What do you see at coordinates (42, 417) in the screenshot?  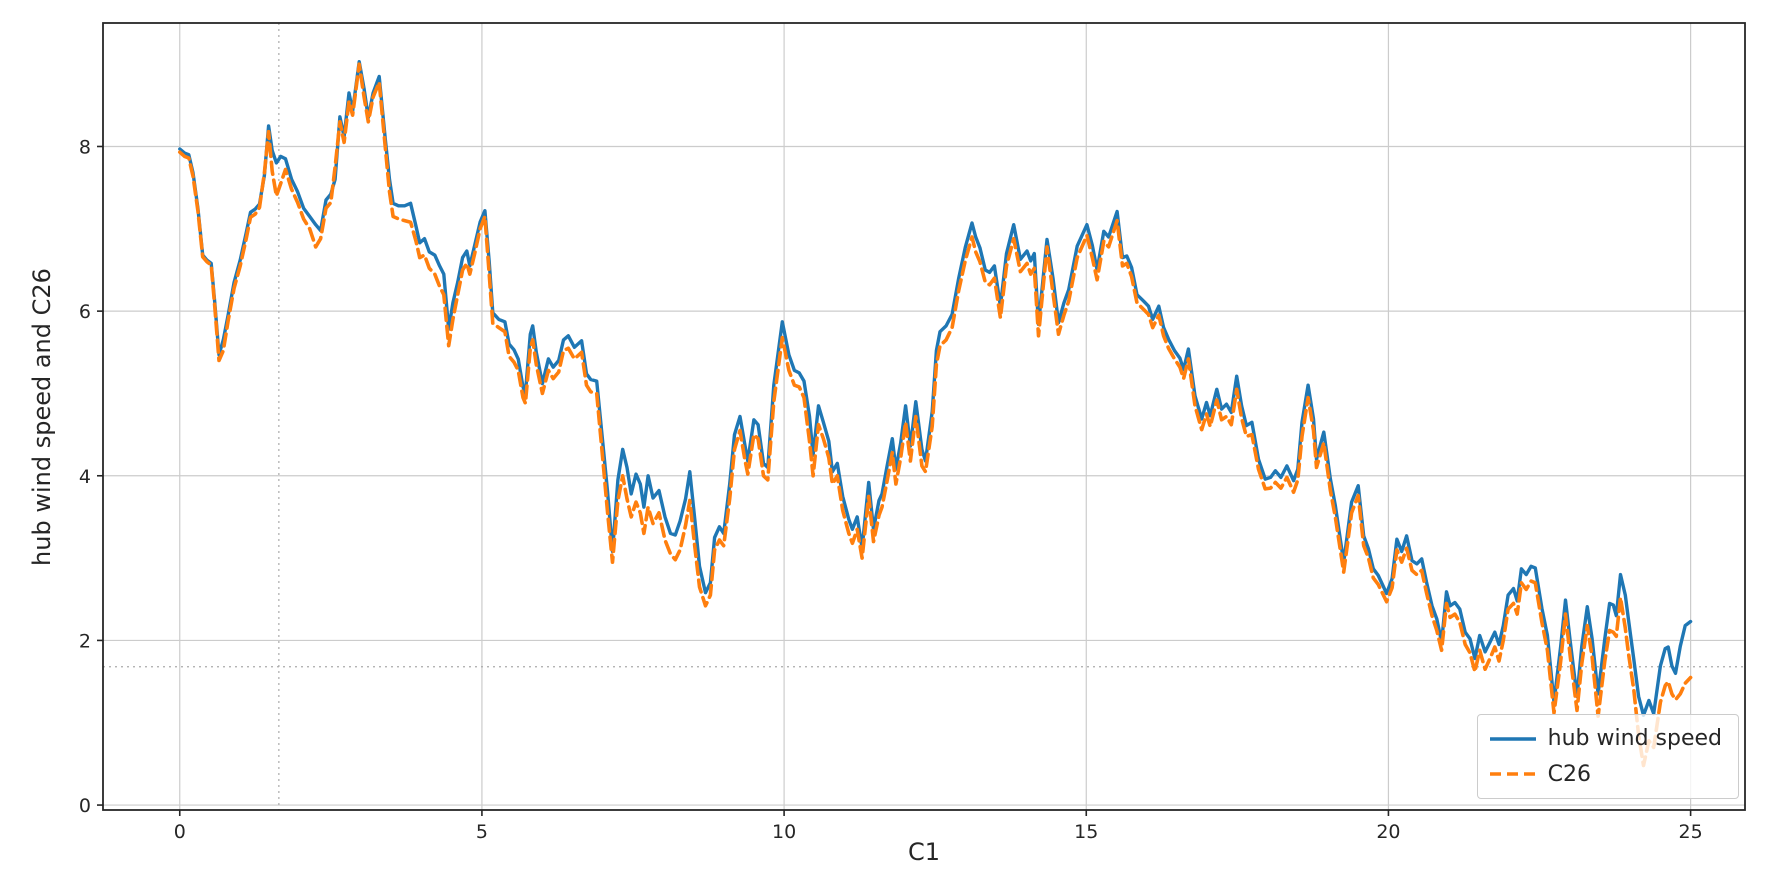 I see `y-axis-label: hub wind speed and C26` at bounding box center [42, 417].